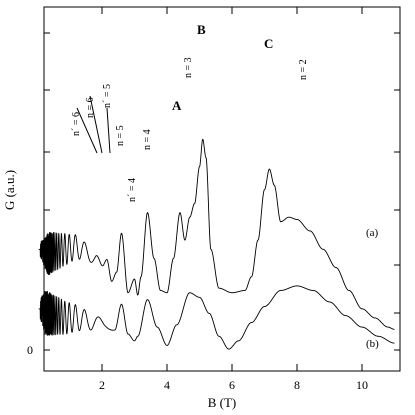 Image resolution: width=415 pixels, height=415 pixels. Describe the element at coordinates (76, 124) in the screenshot. I see `annotation-n-prime-6: n´ = 6` at that location.